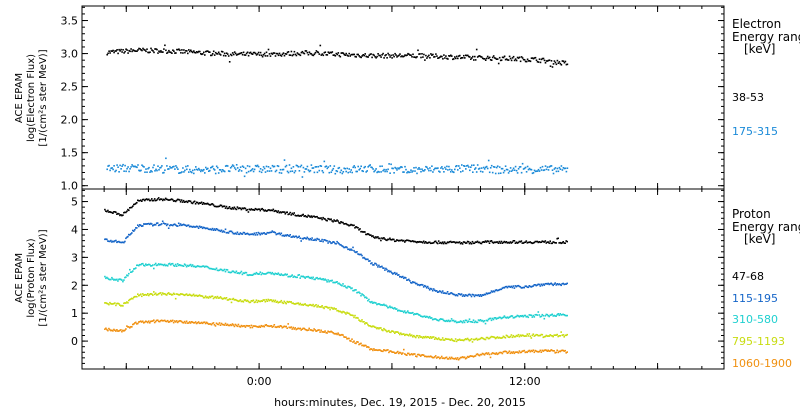 The width and height of the screenshot is (800, 410). What do you see at coordinates (748, 276) in the screenshot?
I see `proton-legend-47-68: 47-68` at bounding box center [748, 276].